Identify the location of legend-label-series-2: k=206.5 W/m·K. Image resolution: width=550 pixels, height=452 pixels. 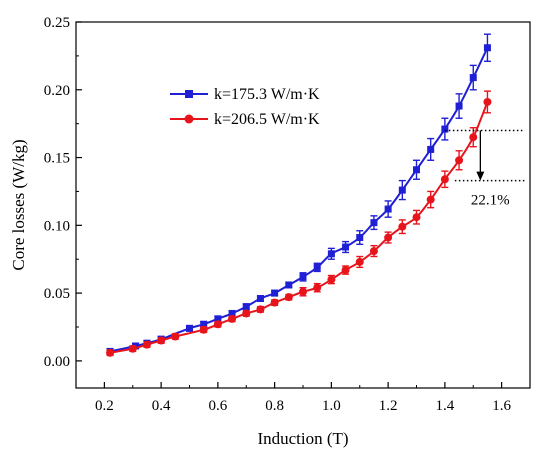
(267, 119).